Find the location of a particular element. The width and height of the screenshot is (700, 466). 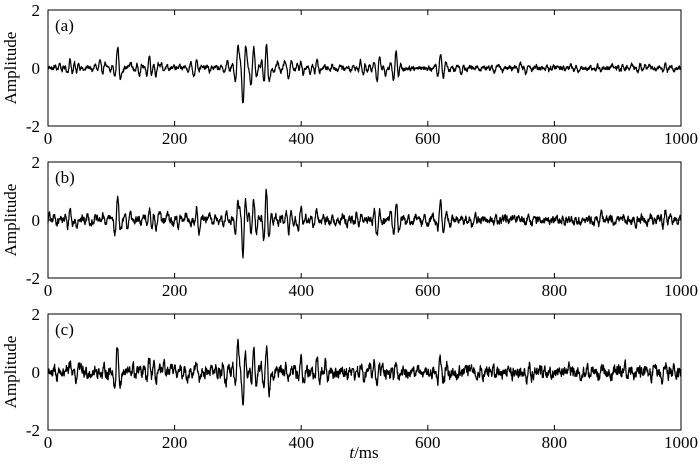

panel-label: (a) is located at coordinates (64, 25).